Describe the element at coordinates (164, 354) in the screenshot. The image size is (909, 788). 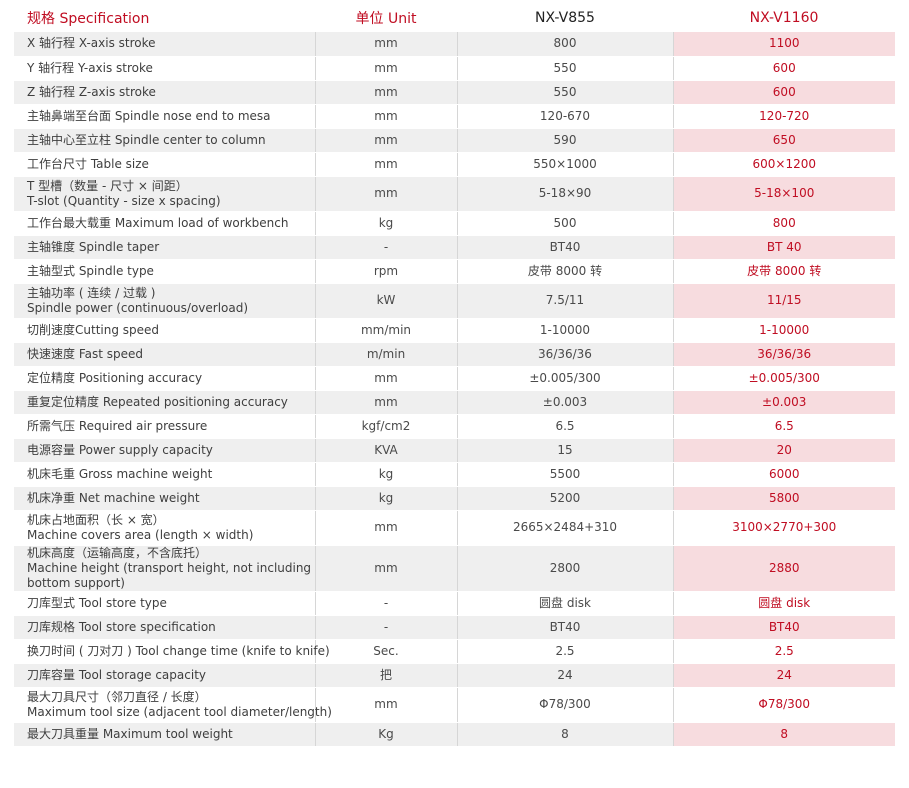
I see `spec-name-cell: 快速速度 Fast speed` at that location.